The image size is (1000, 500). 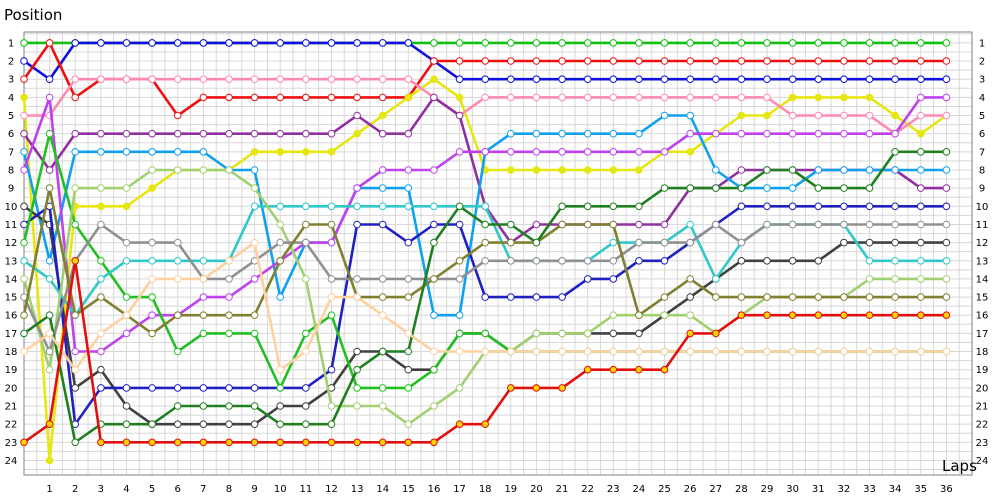 I want to click on y-tick-label-left: 21, so click(x=11, y=407).